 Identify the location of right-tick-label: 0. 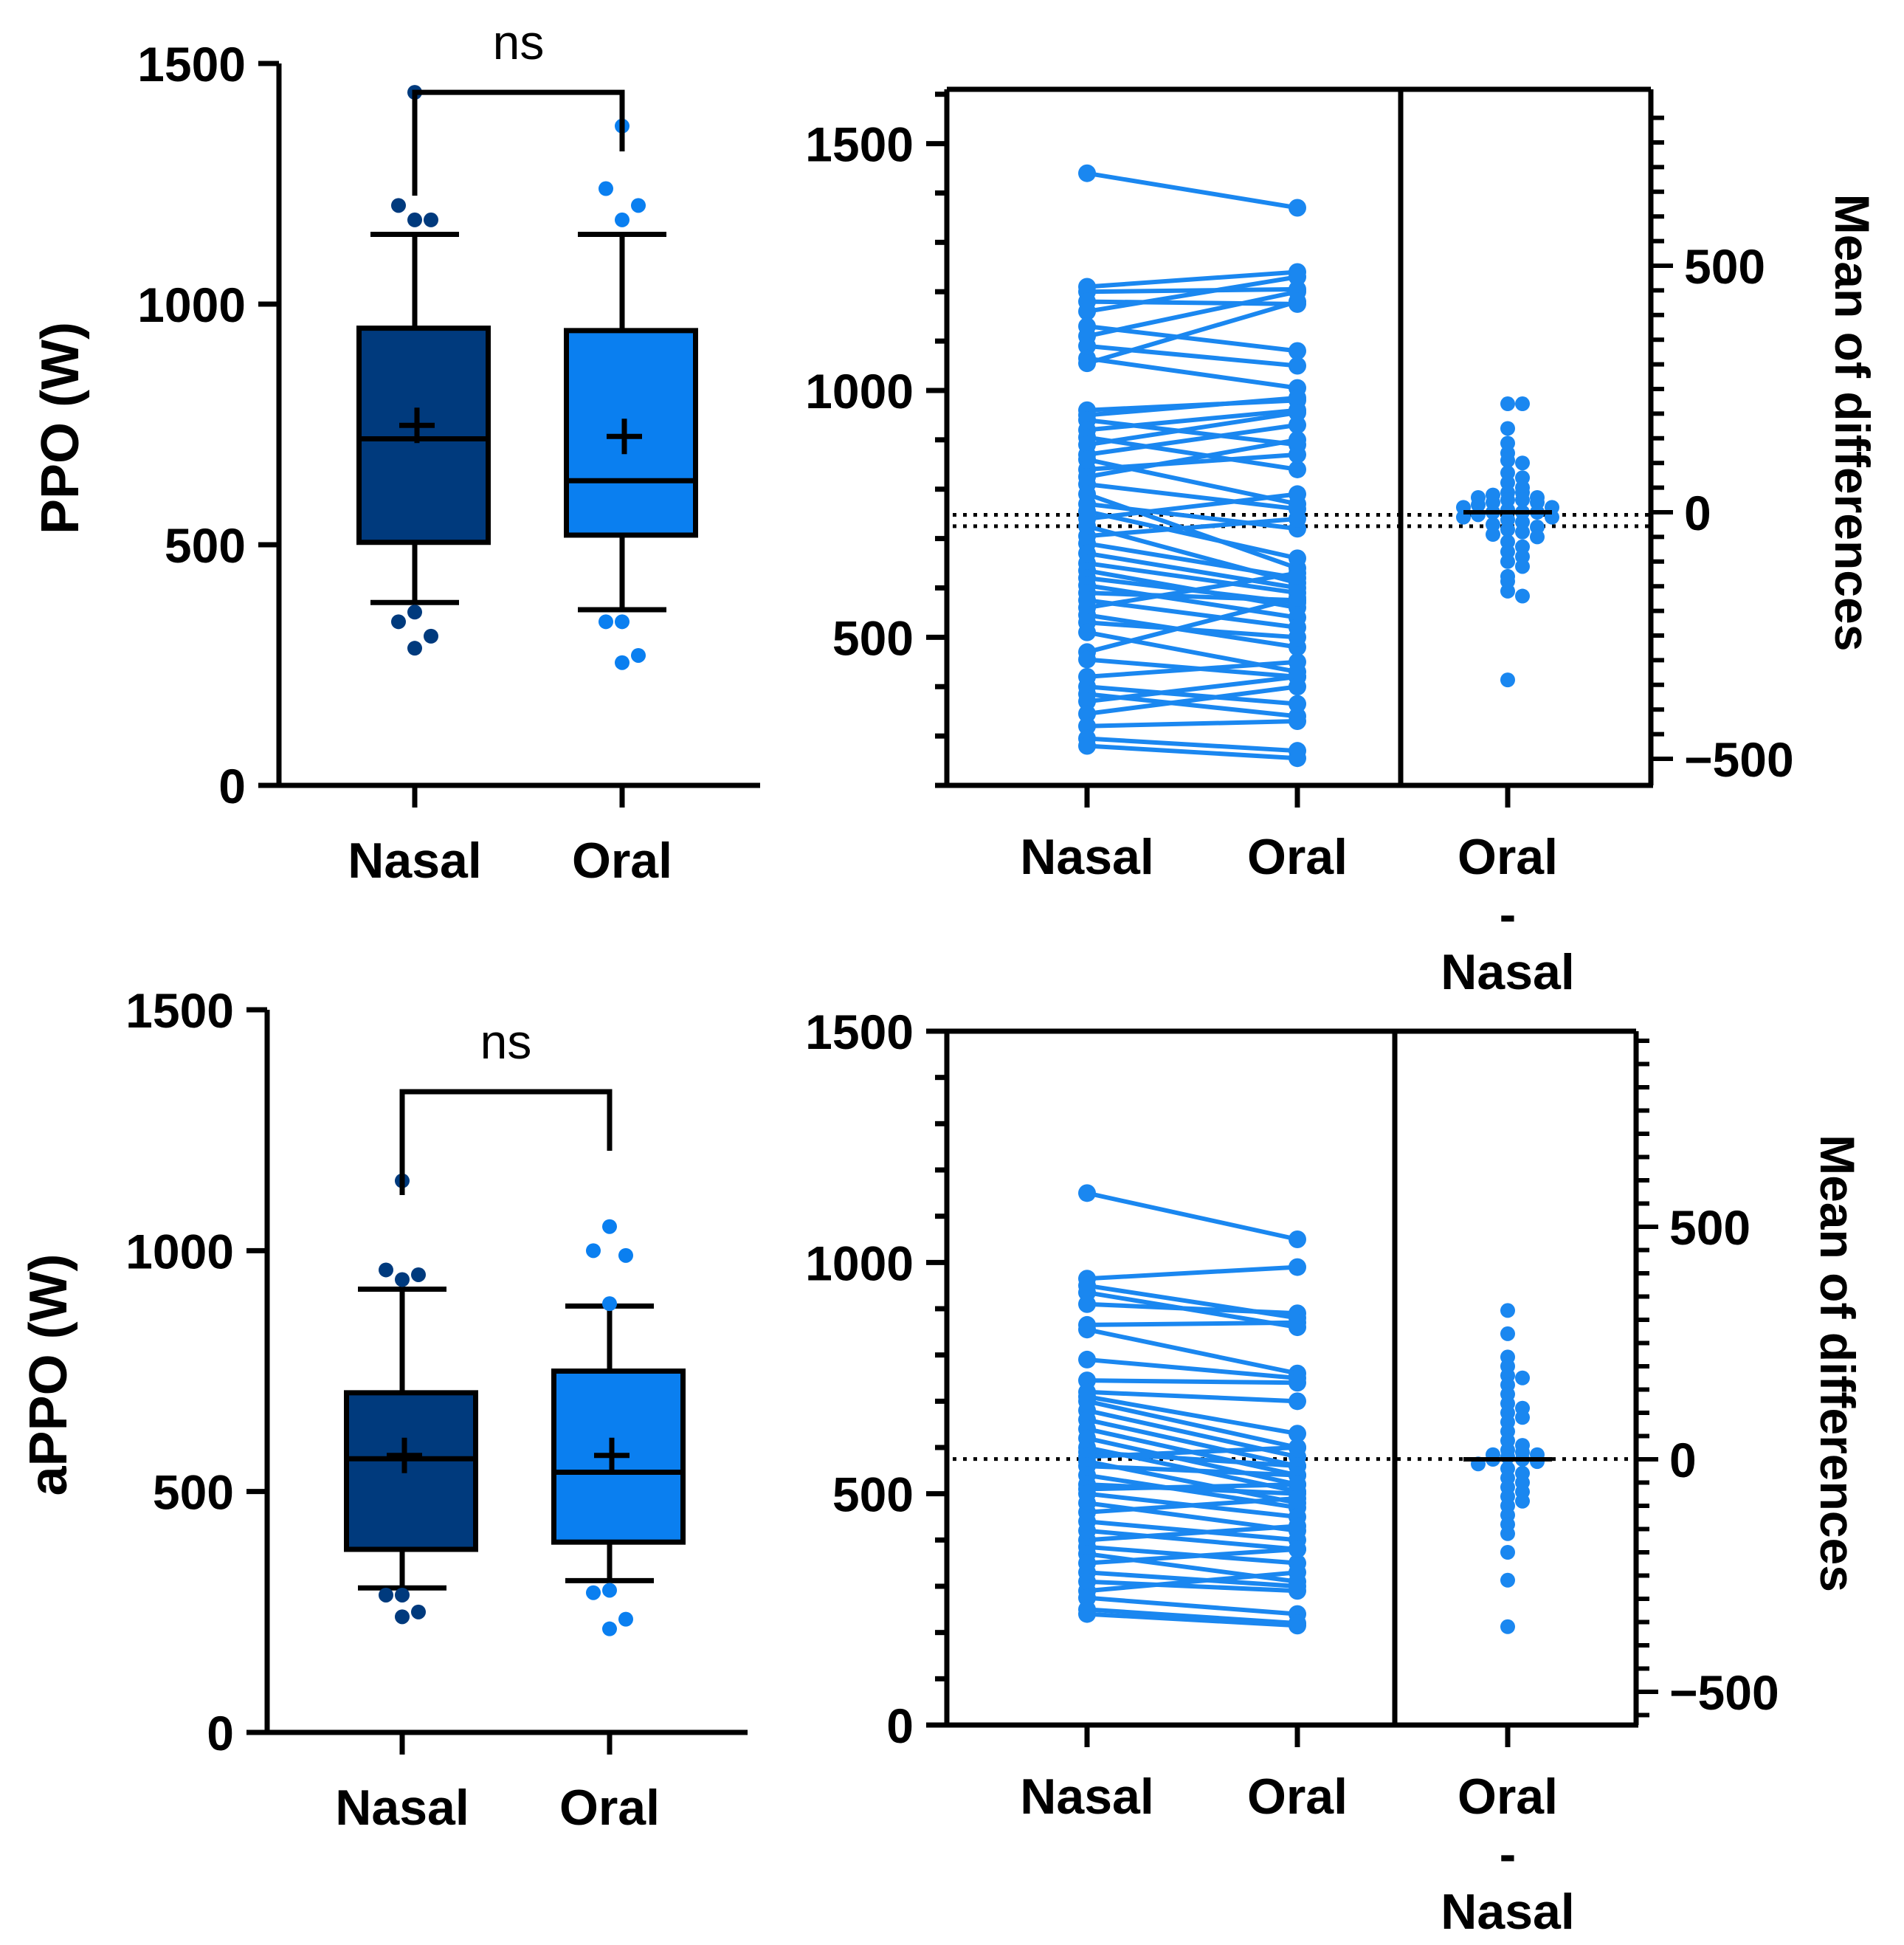
(1683, 1460).